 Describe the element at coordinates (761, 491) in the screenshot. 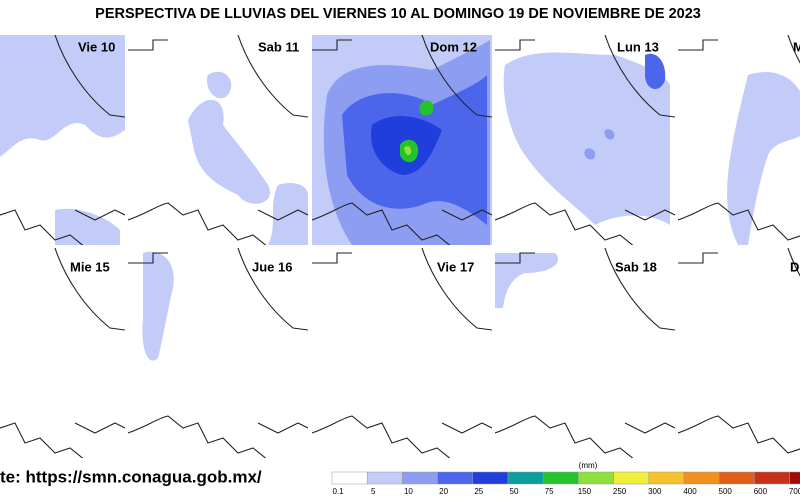

I see `legend-label: 600` at that location.